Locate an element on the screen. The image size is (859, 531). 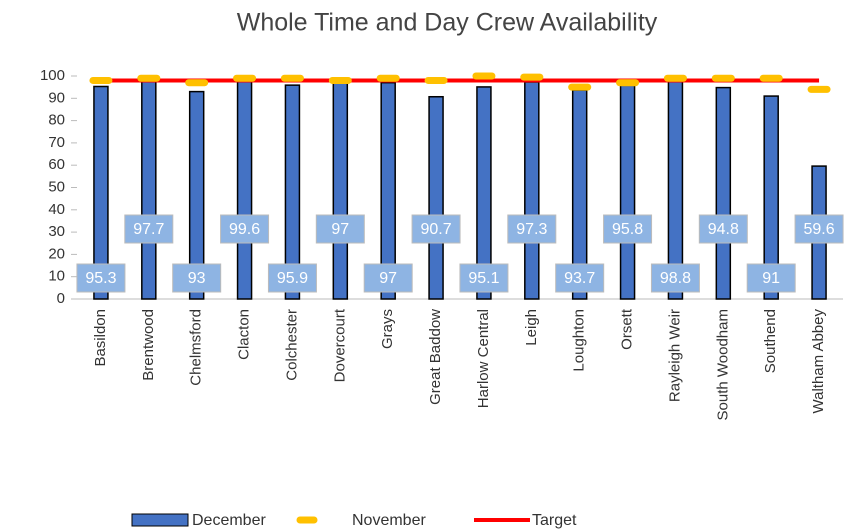
x-tick-label: Colchester is located at coordinates (291, 345).